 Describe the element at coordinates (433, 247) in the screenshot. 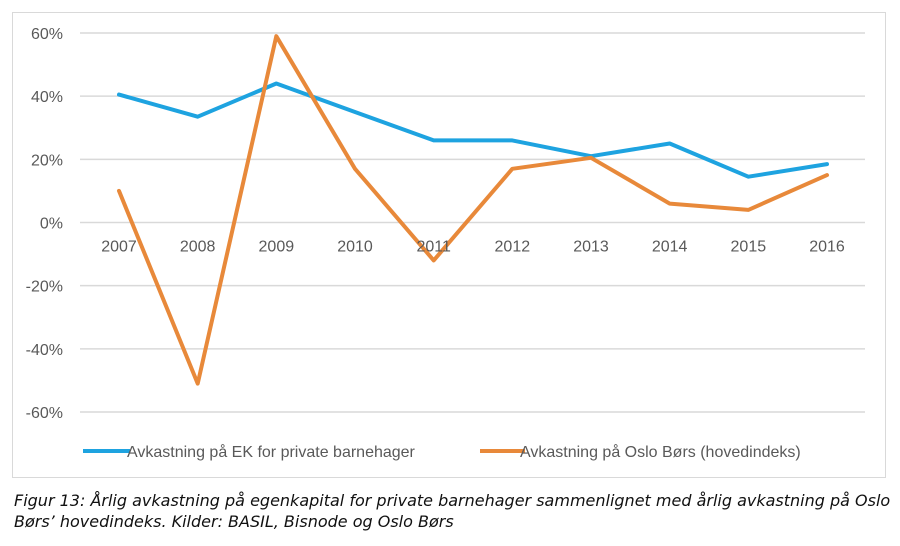

I see `x-tick-label: 2011` at that location.